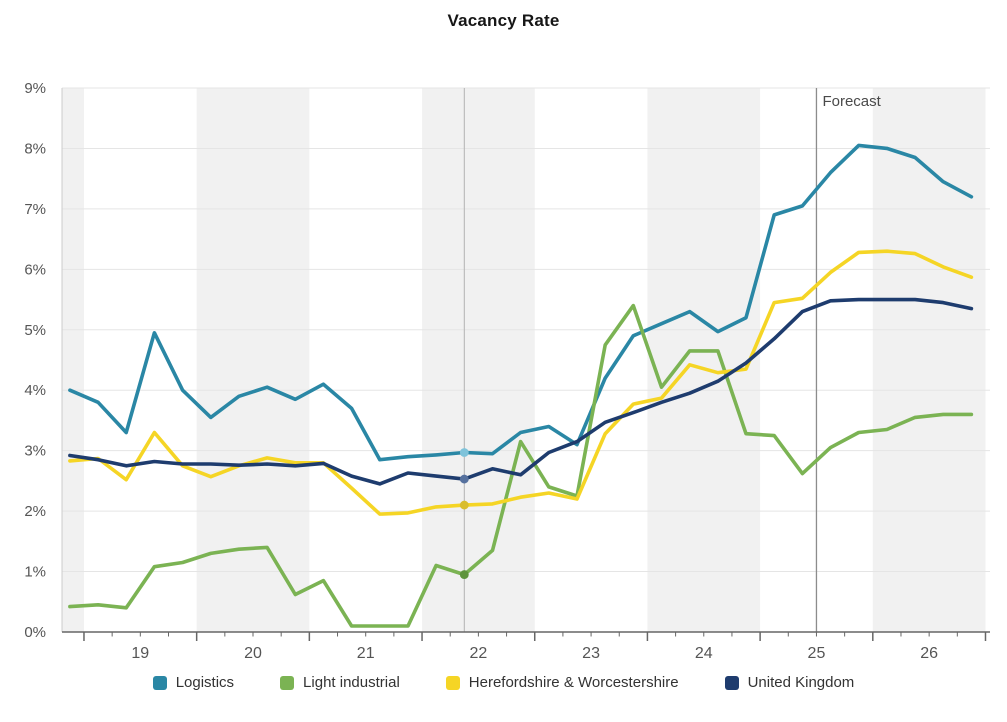 The height and width of the screenshot is (722, 1007). What do you see at coordinates (35, 511) in the screenshot?
I see `svg-text: 2%` at bounding box center [35, 511].